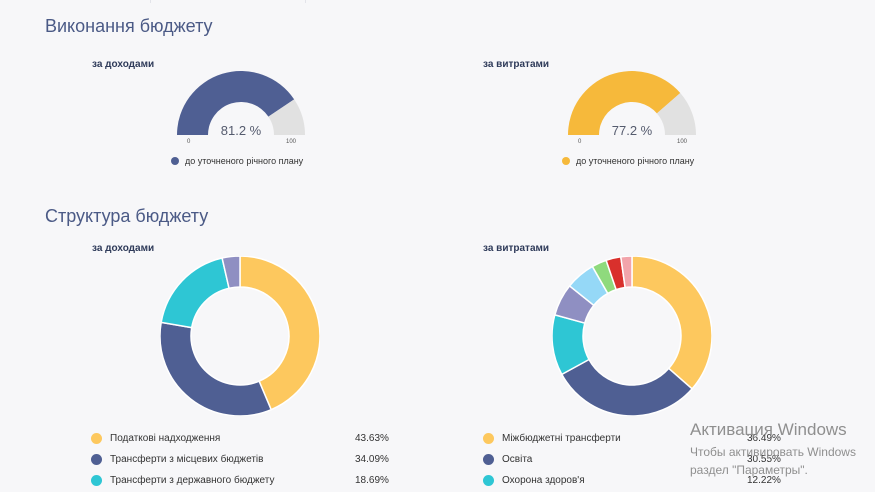  I want to click on income-legend-value: 43.63%, so click(372, 438).